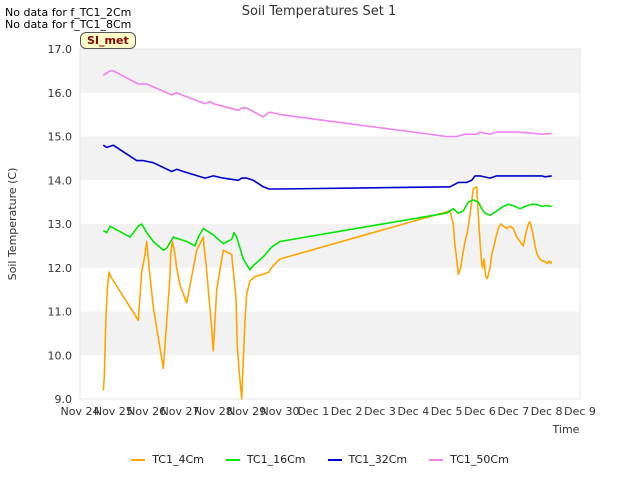 The width and height of the screenshot is (640, 480). I want to click on x-tick-label: Dec 5, so click(447, 411).